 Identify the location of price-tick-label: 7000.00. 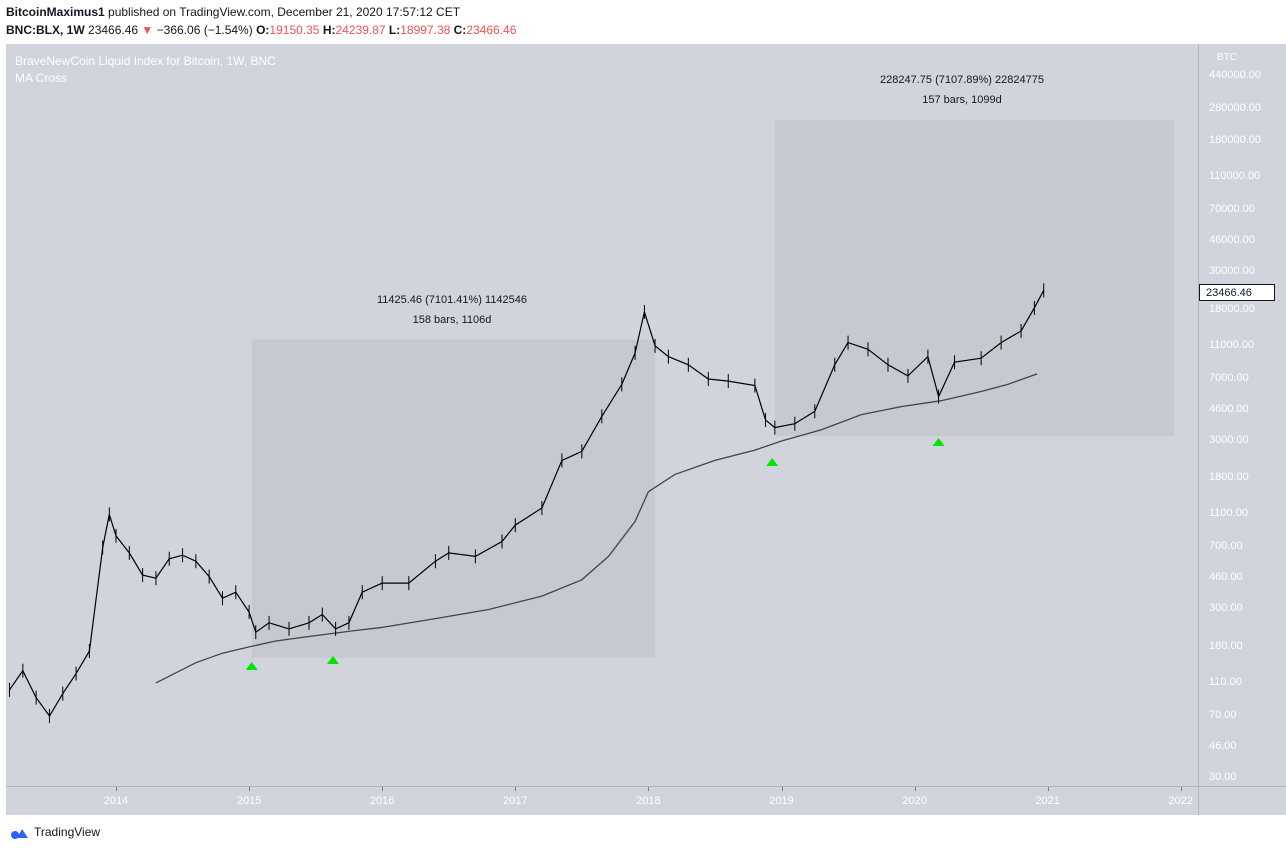
(1229, 377).